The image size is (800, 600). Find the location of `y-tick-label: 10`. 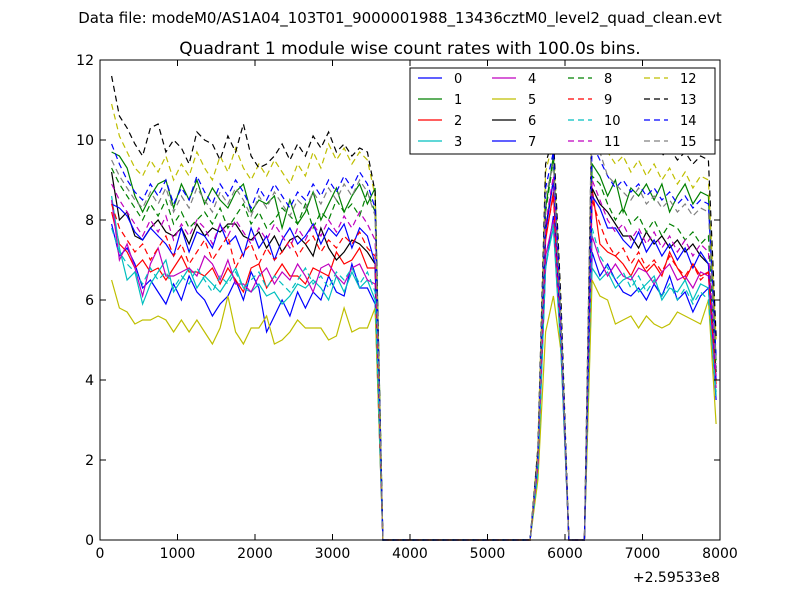

y-tick-label: 10 is located at coordinates (85, 141).